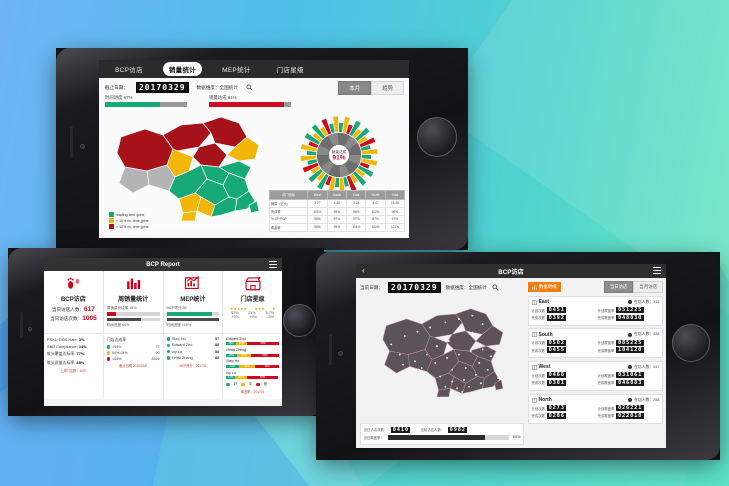 Image resolution: width=729 pixels, height=486 pixels. What do you see at coordinates (337, 203) in the screenshot?
I see `table-row: 销量（亿元） 3.27 4.48 3.24 4.47 15.26` at bounding box center [337, 203].